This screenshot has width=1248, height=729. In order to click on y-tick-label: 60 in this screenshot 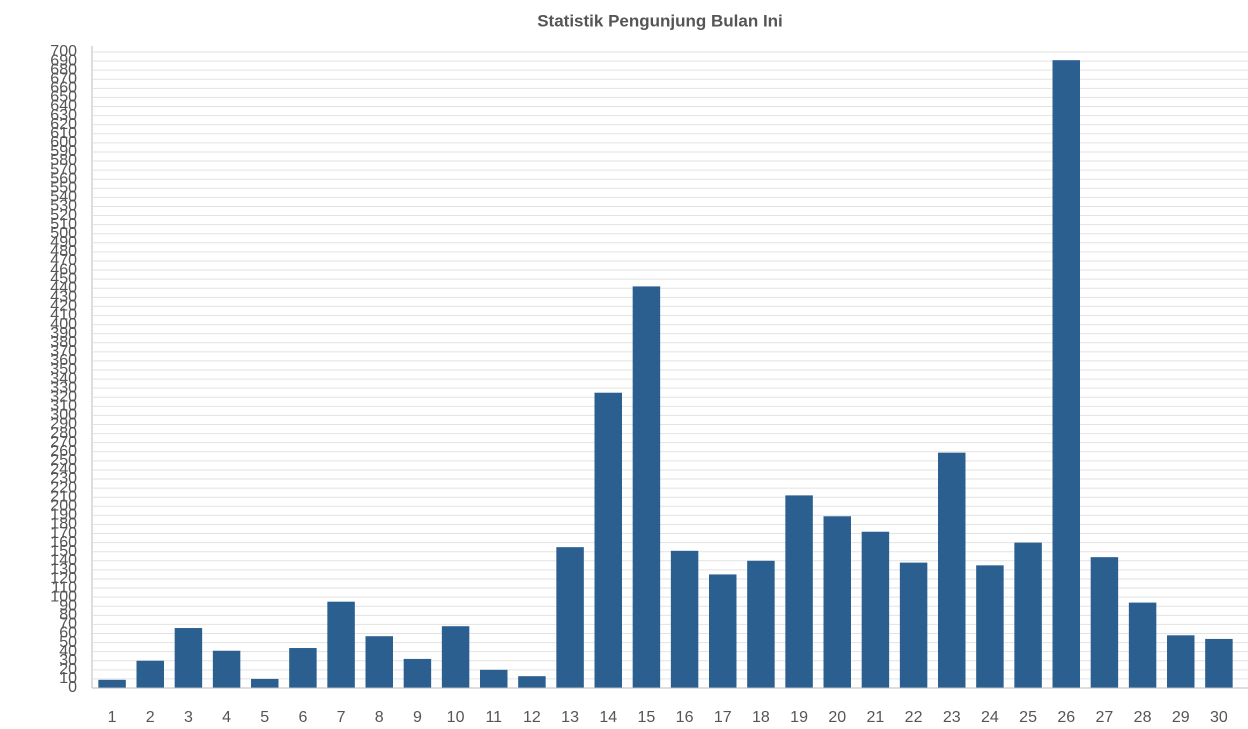, I will do `click(68, 633)`.